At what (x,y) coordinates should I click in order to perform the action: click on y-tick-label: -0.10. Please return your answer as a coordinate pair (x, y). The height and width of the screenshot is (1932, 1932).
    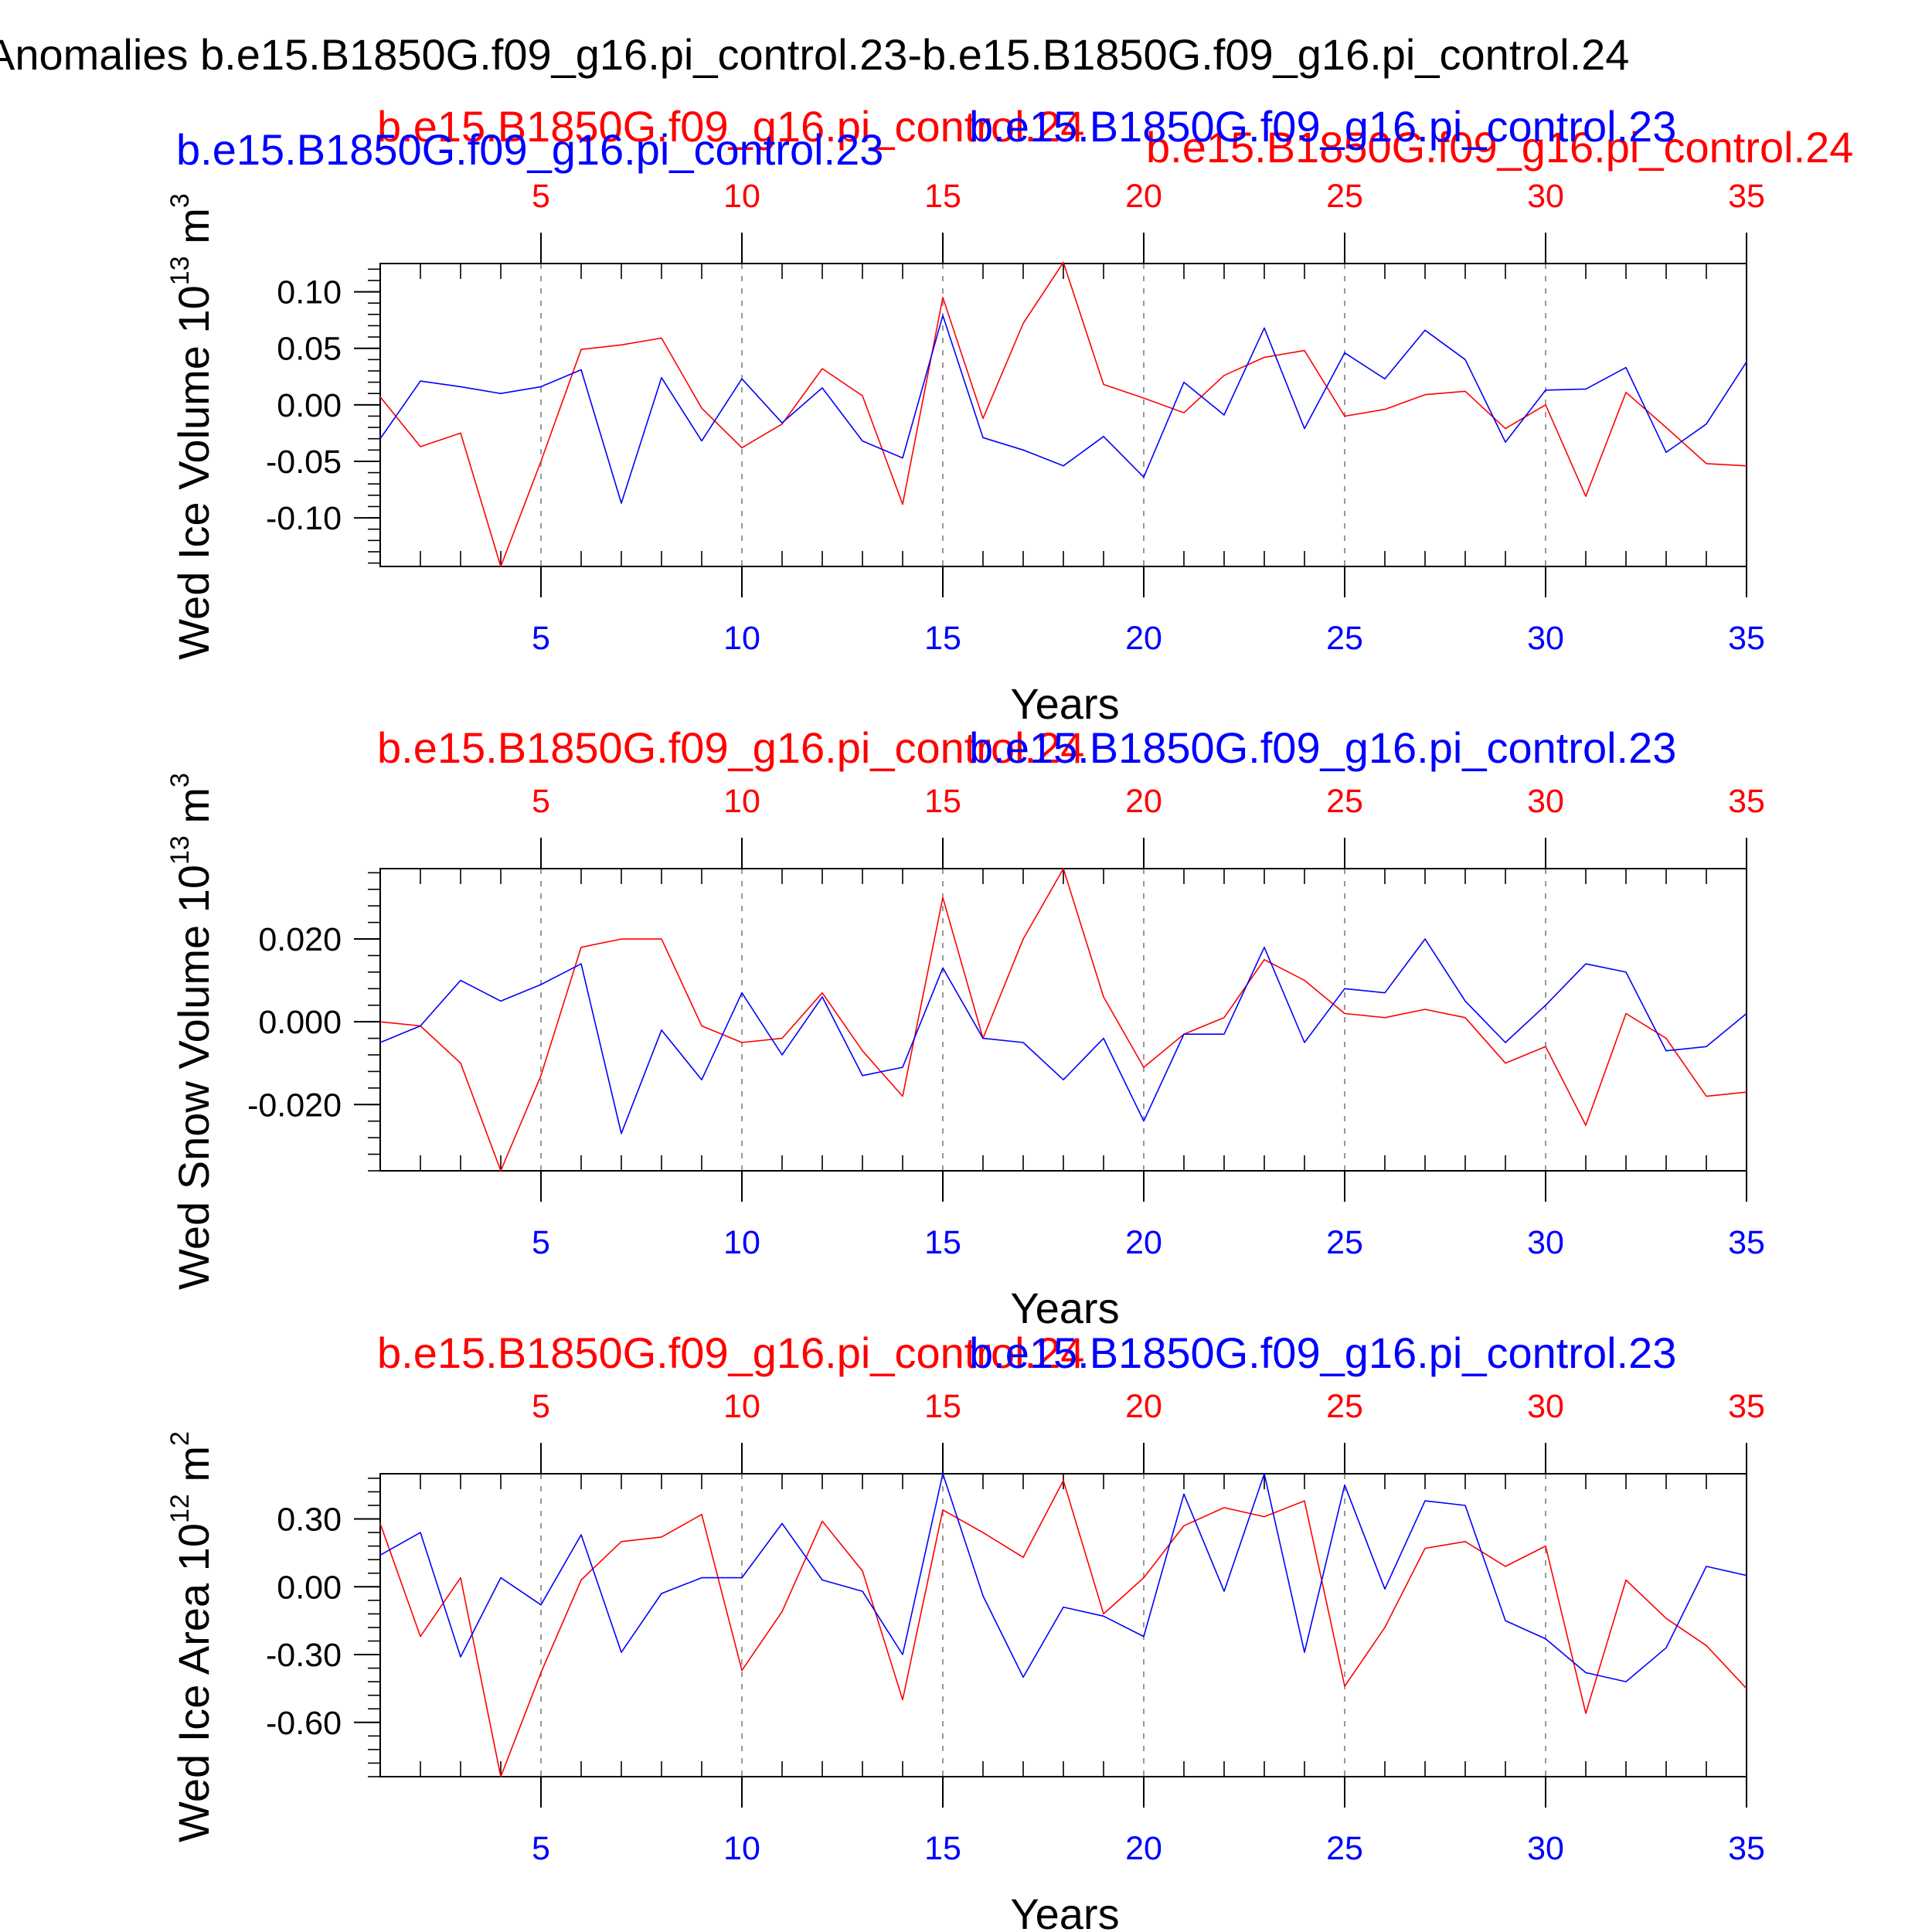
    Looking at the image, I should click on (304, 518).